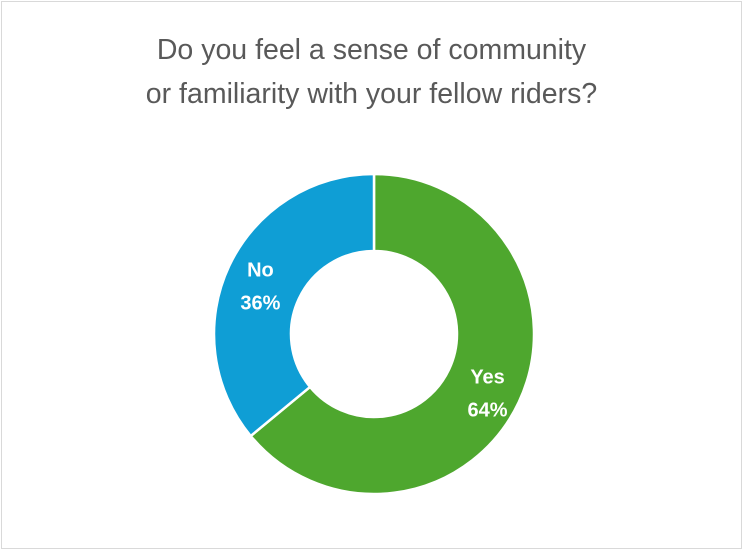  Describe the element at coordinates (260, 271) in the screenshot. I see `slice-category-label: No` at that location.